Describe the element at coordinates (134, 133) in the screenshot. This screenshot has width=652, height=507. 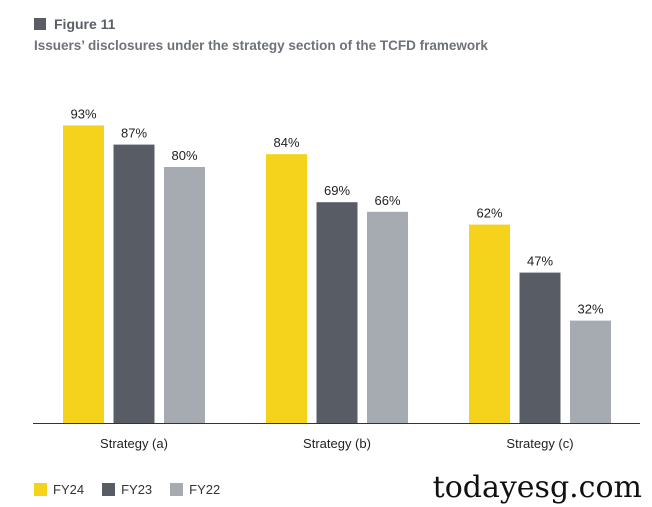
I see `data-label-fy23-1: 87%` at that location.